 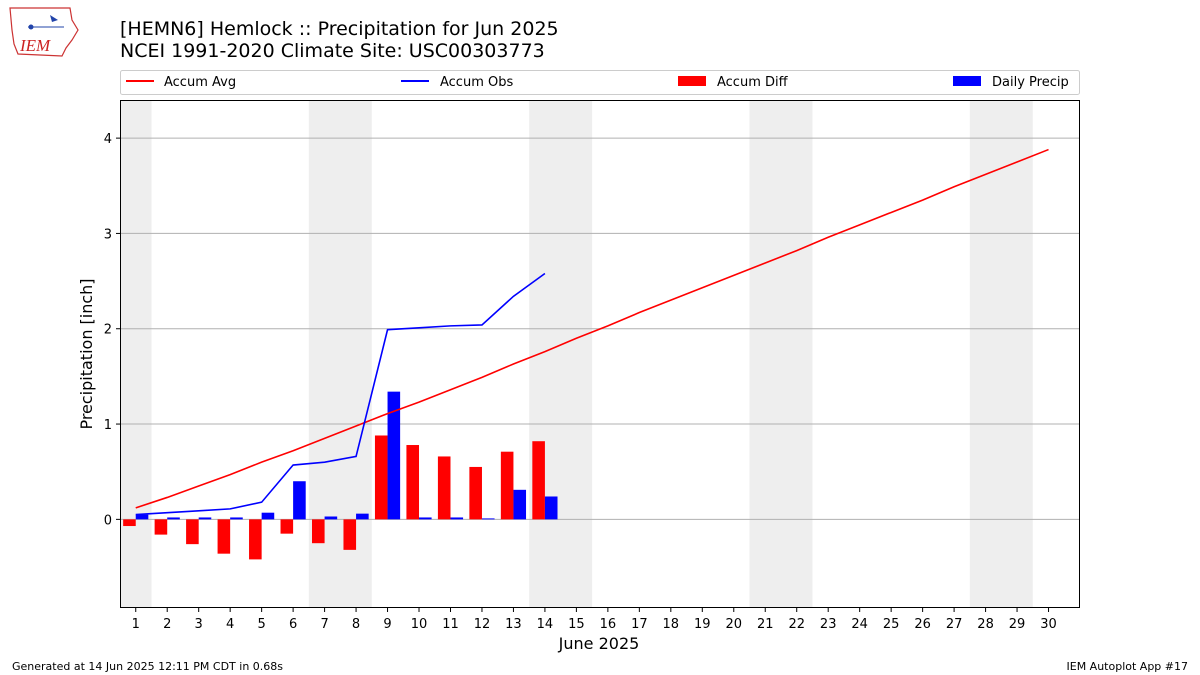 I want to click on accum-obs-line, so click(x=340, y=394).